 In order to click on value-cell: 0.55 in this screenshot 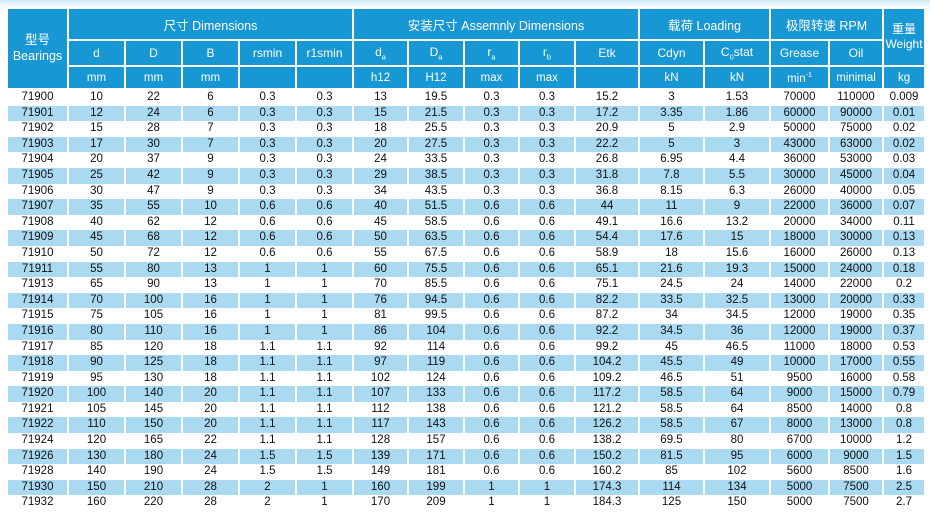, I will do `click(904, 363)`.